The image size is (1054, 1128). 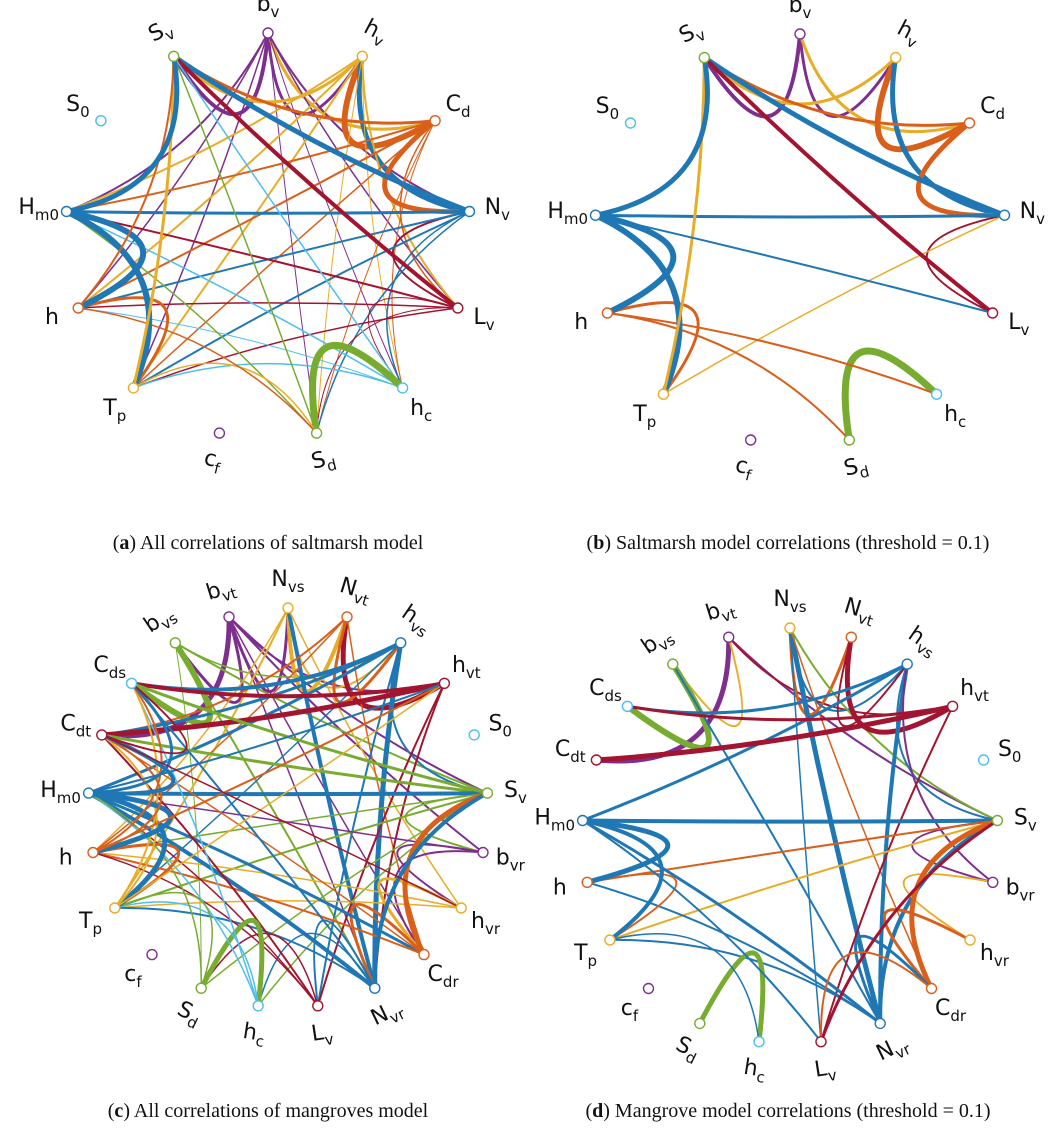 What do you see at coordinates (208, 659) in the screenshot?
I see `edge-bvt-bvs` at bounding box center [208, 659].